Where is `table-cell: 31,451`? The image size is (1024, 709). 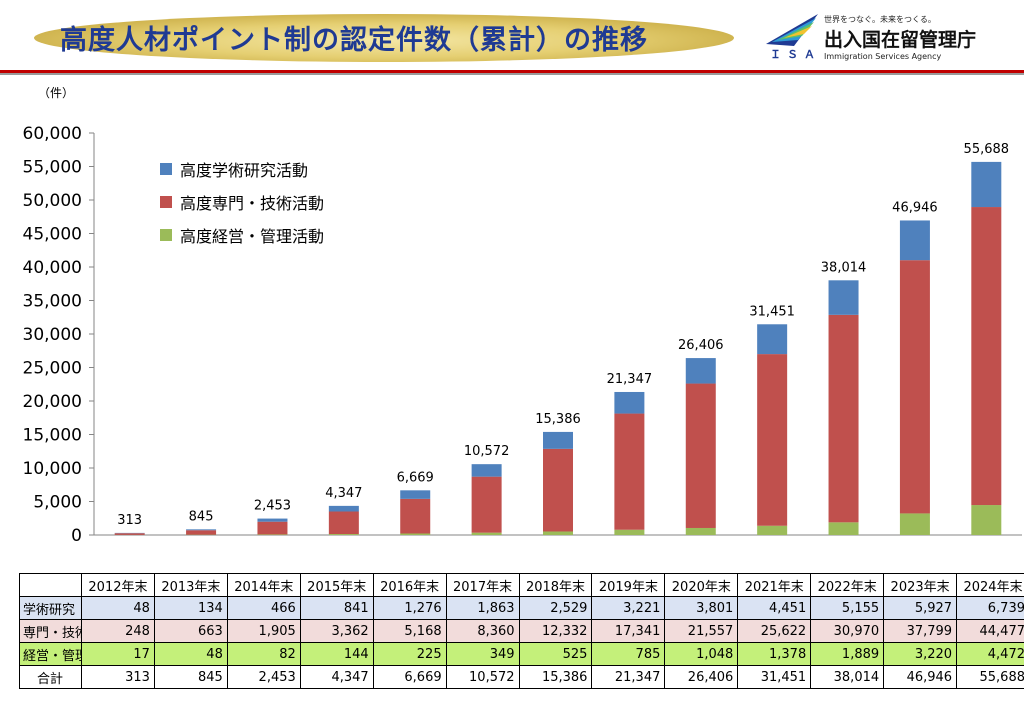 table-cell: 31,451 is located at coordinates (774, 677).